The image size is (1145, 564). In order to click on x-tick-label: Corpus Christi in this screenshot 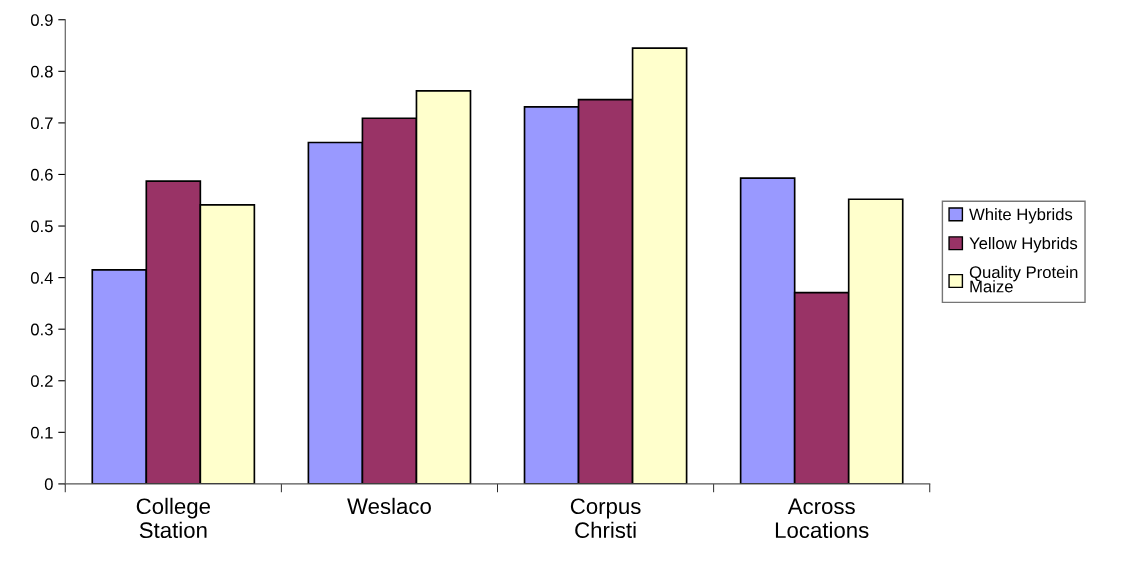, I will do `click(605, 518)`.